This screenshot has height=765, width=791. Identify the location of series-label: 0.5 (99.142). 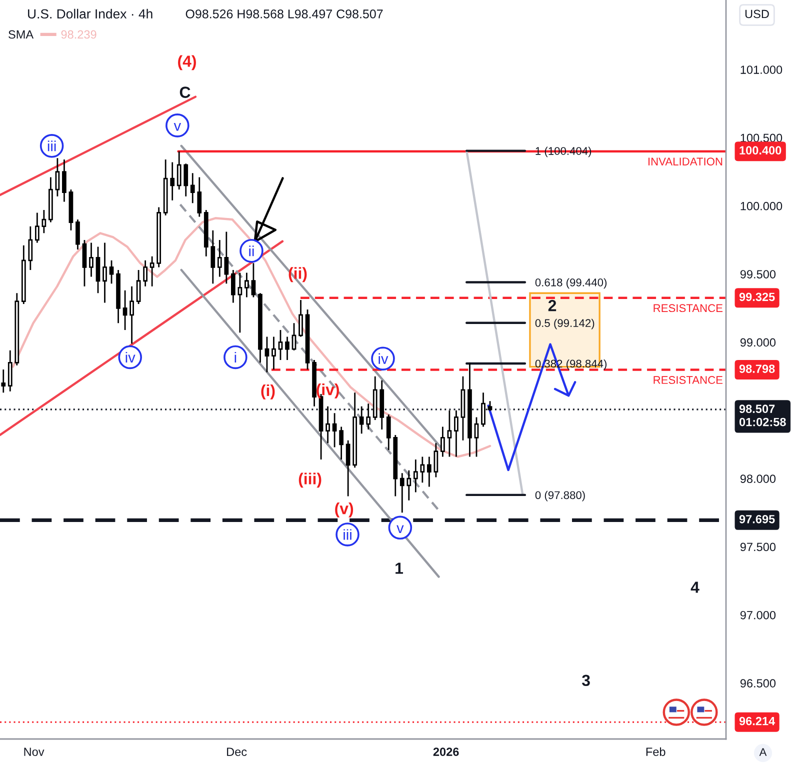
(564, 324).